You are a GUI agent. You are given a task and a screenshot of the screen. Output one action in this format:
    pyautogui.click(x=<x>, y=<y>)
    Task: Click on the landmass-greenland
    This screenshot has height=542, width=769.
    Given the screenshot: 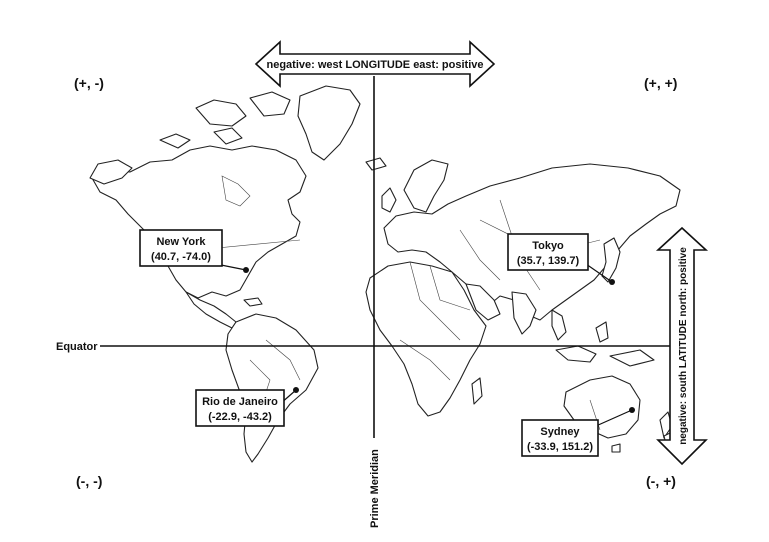 What is the action you would take?
    pyautogui.click(x=329, y=123)
    